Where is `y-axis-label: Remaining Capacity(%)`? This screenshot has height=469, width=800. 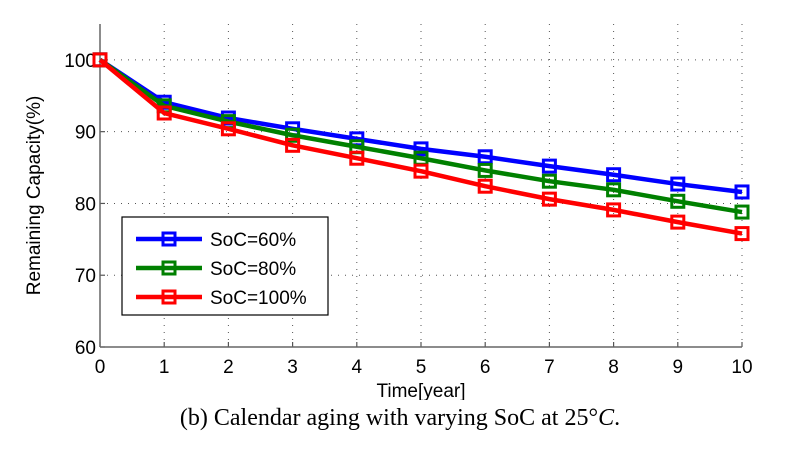
y-axis-label: Remaining Capacity(%) is located at coordinates (34, 196).